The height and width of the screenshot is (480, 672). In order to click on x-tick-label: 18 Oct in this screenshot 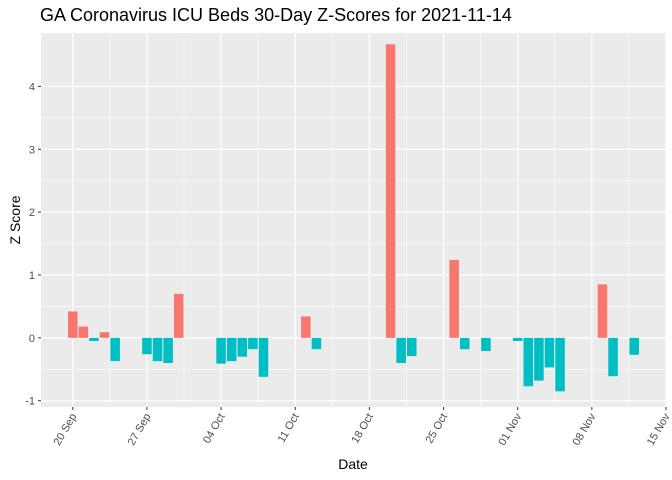, I will do `click(362, 429)`.